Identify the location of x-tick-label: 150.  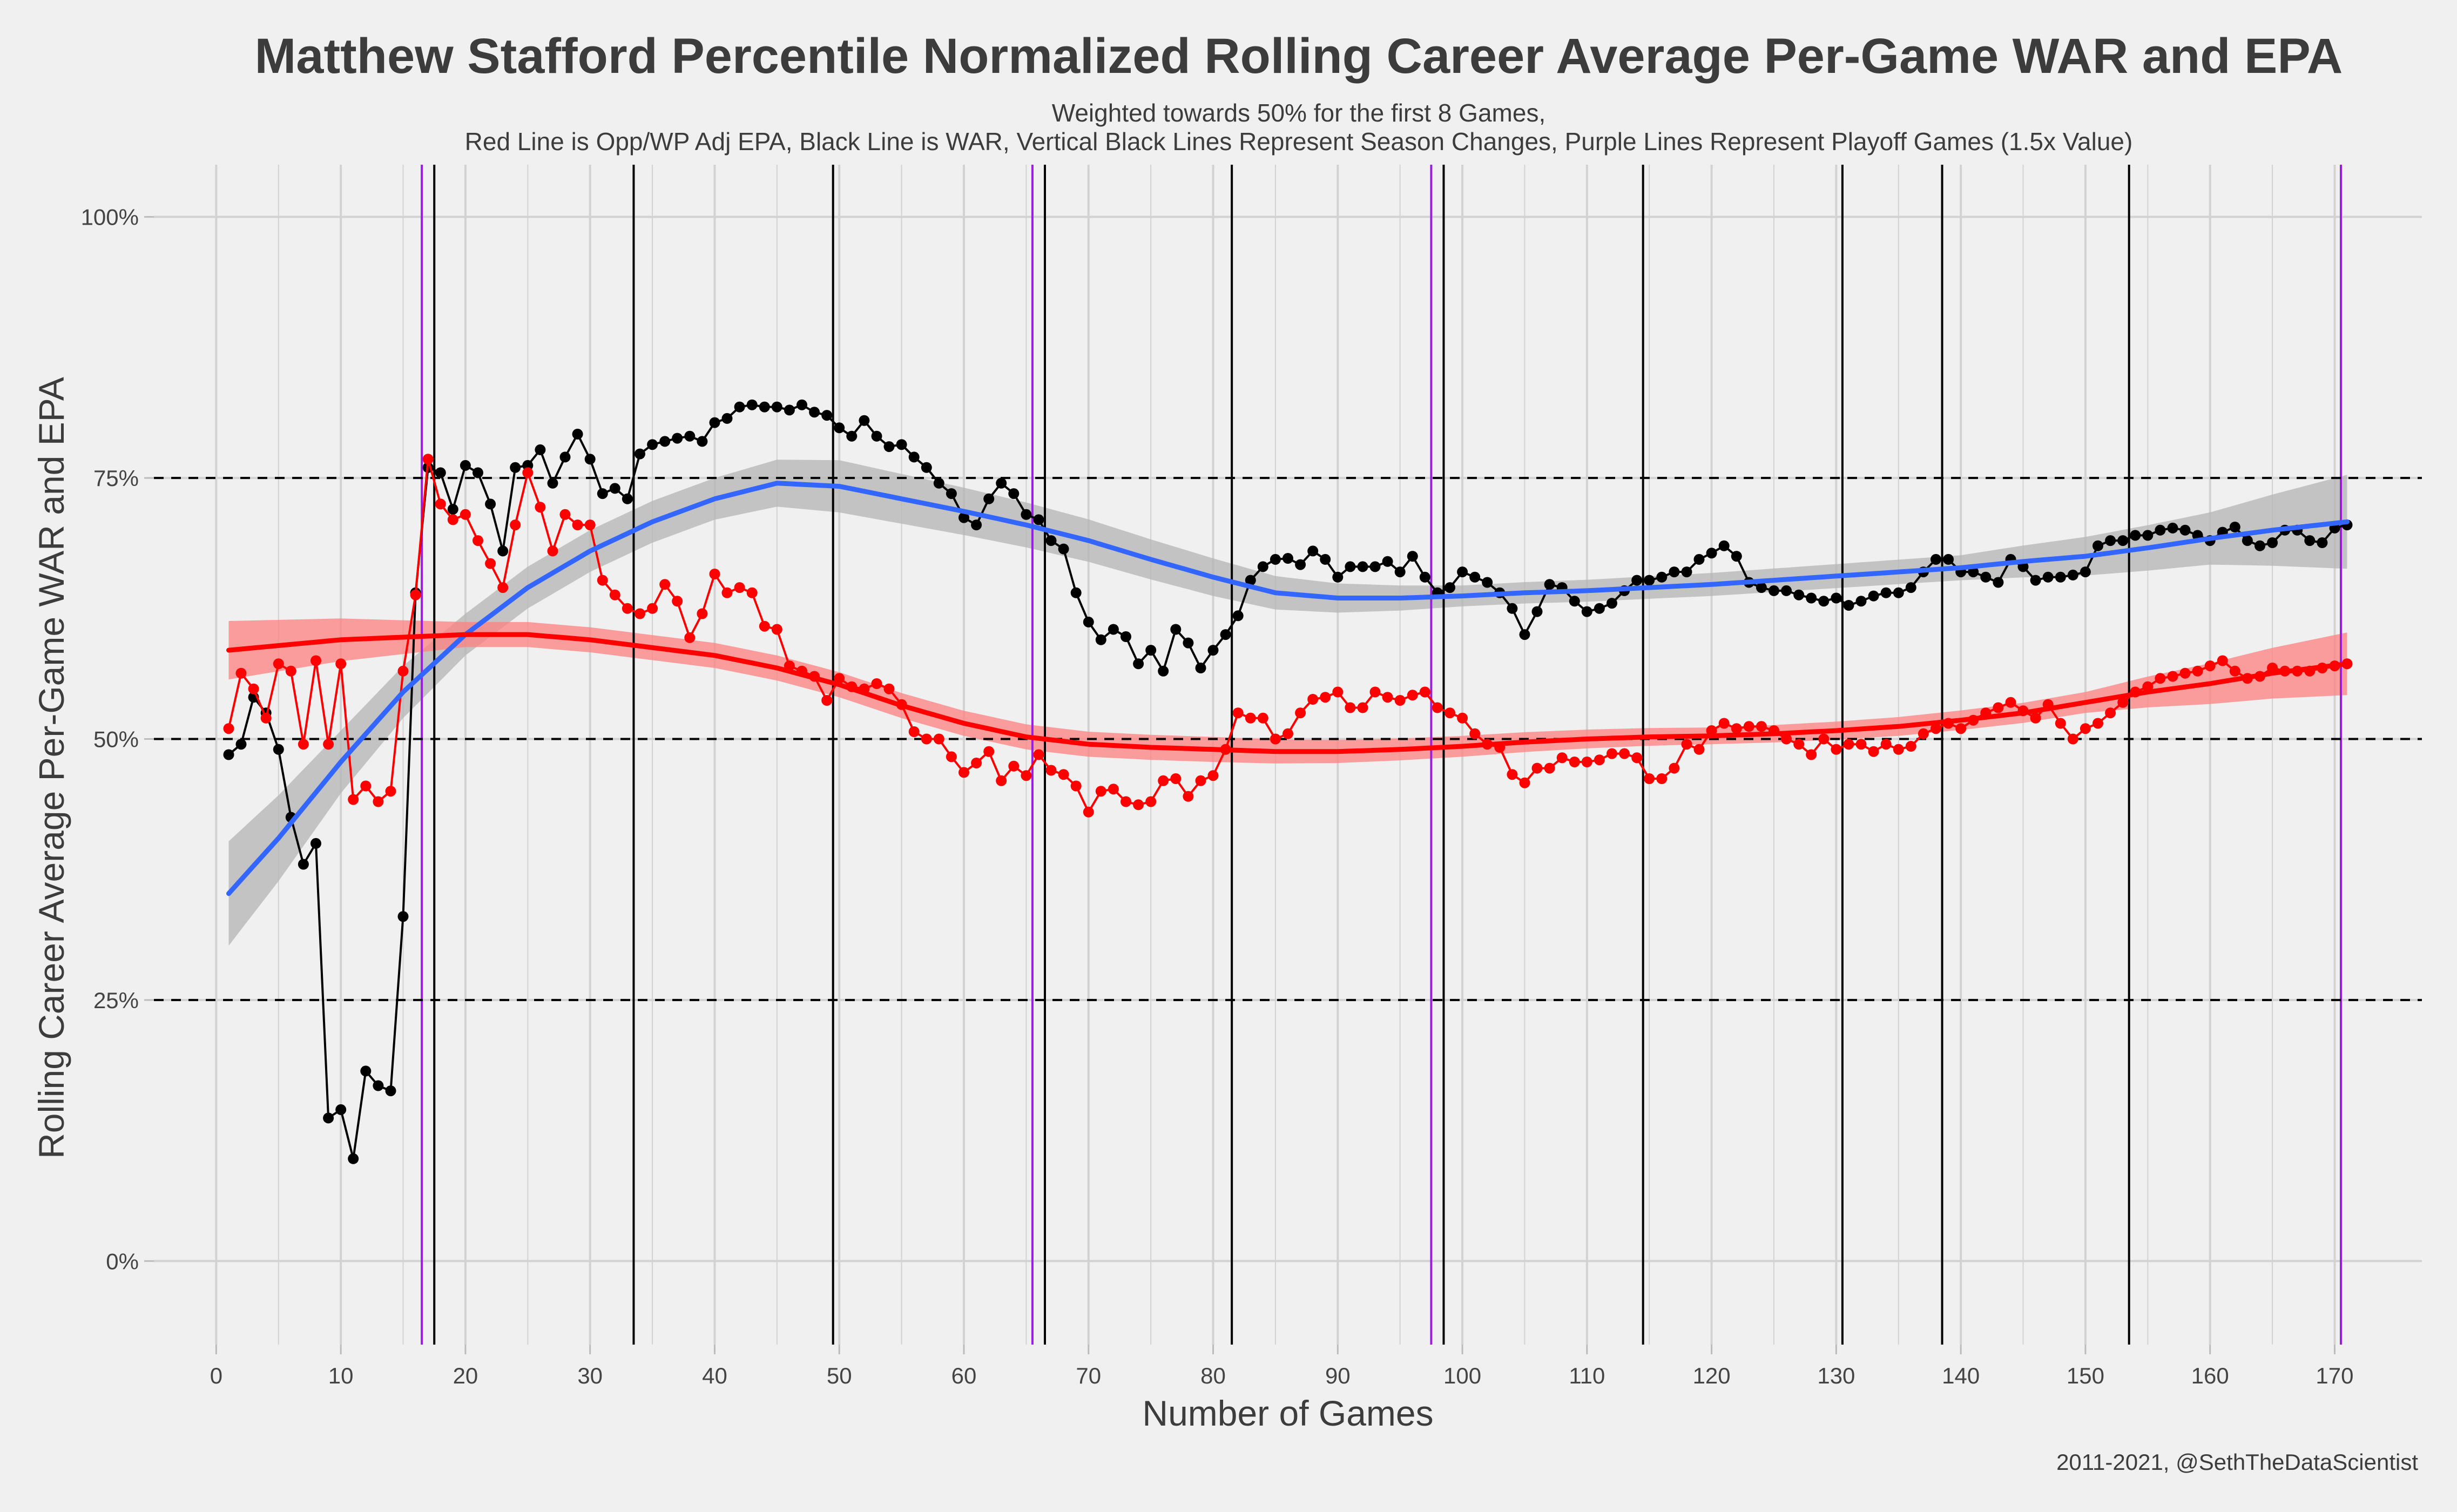
(2085, 1375).